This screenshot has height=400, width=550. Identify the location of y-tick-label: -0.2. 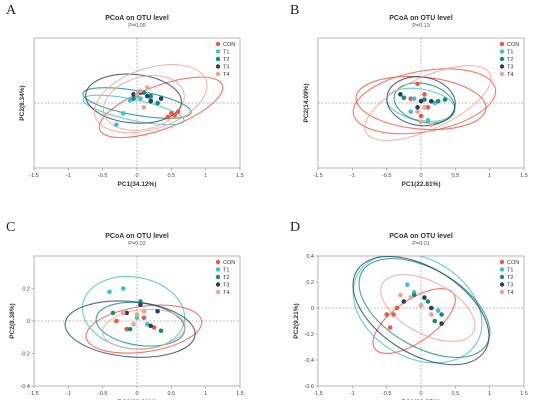
(25, 355).